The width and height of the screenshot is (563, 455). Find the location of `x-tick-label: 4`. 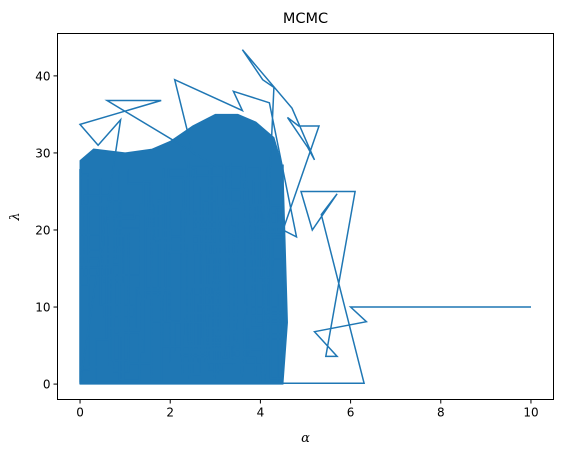

x-tick-label: 4 is located at coordinates (261, 413).